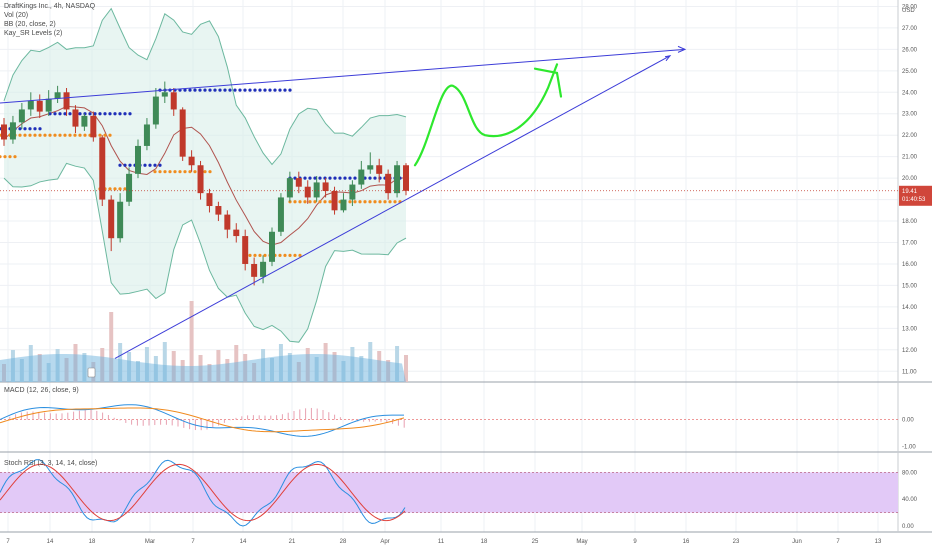  I want to click on bb-upper, so click(205, 86).